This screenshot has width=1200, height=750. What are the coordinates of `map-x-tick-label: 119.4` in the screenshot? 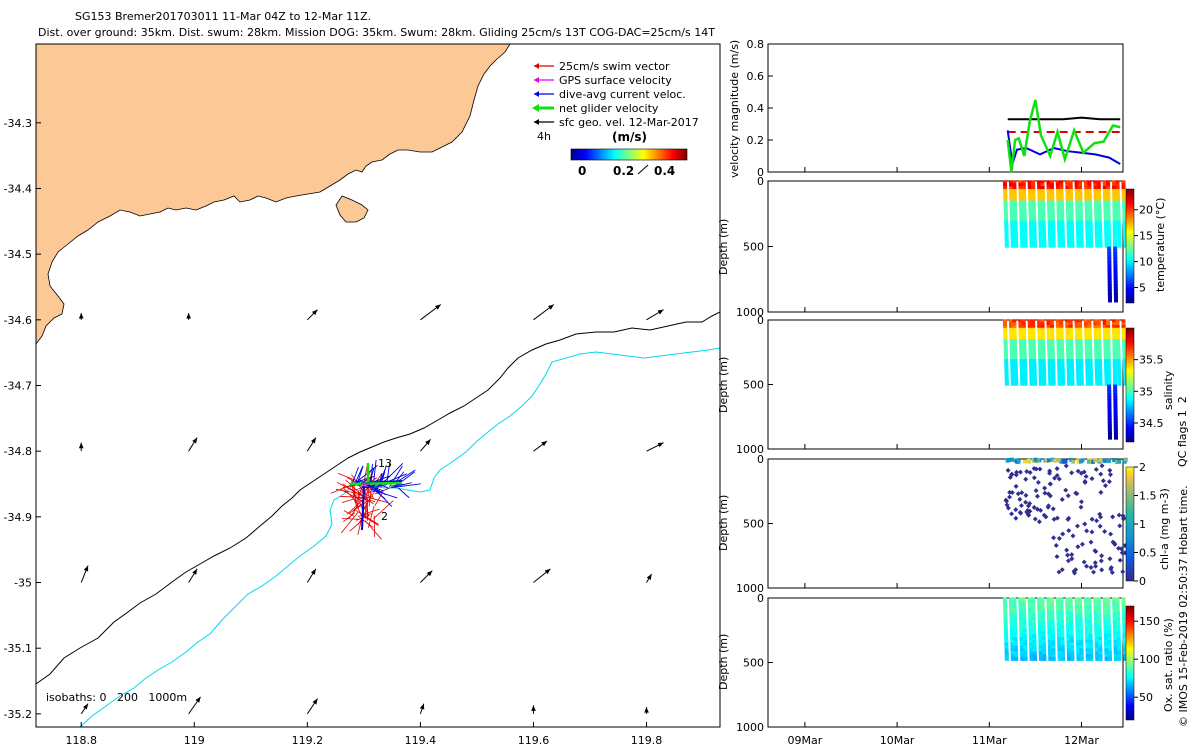 It's located at (421, 740).